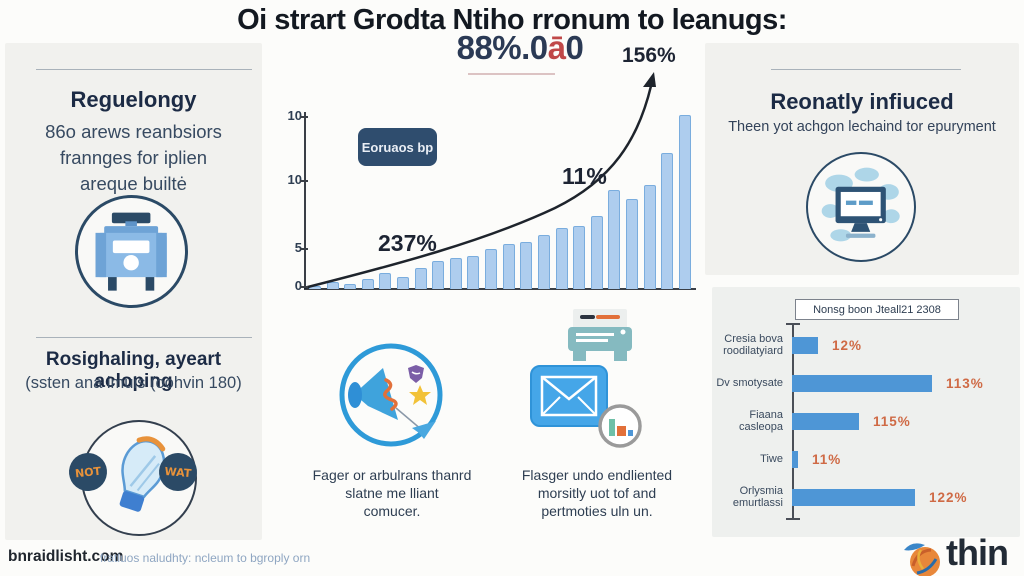  Describe the element at coordinates (597, 511) in the screenshot. I see `caption-line: pertmoties uln un.` at that location.